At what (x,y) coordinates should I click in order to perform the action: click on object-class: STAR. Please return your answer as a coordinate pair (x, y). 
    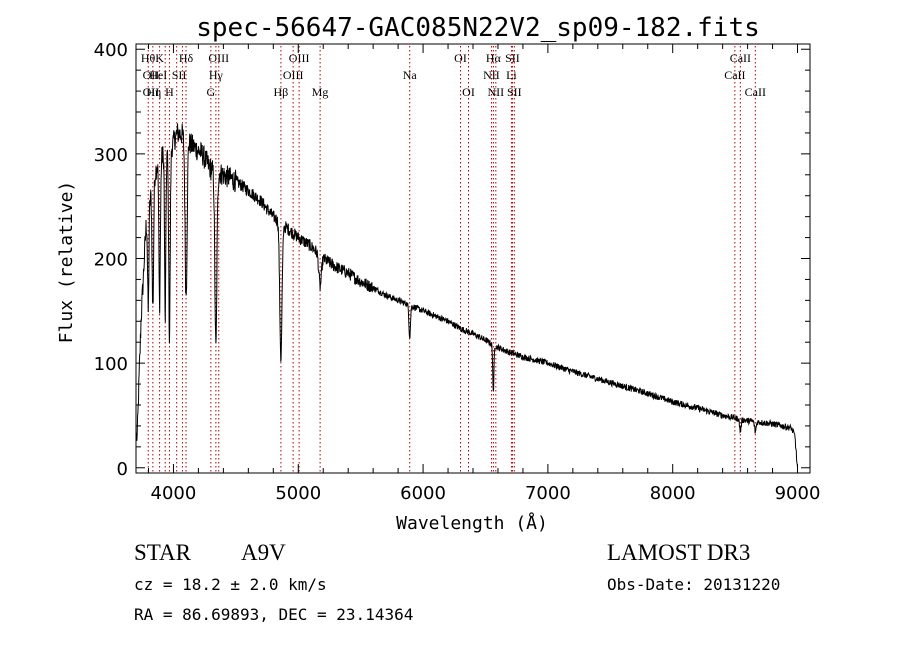
    Looking at the image, I should click on (163, 552).